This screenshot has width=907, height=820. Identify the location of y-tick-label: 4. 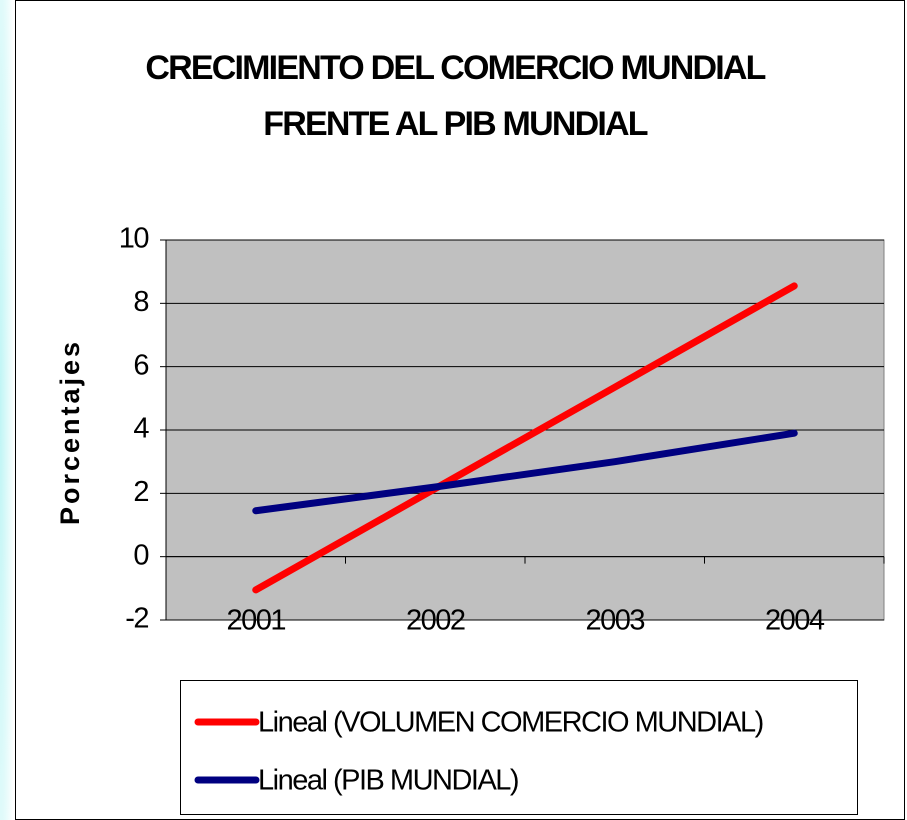
(141, 429).